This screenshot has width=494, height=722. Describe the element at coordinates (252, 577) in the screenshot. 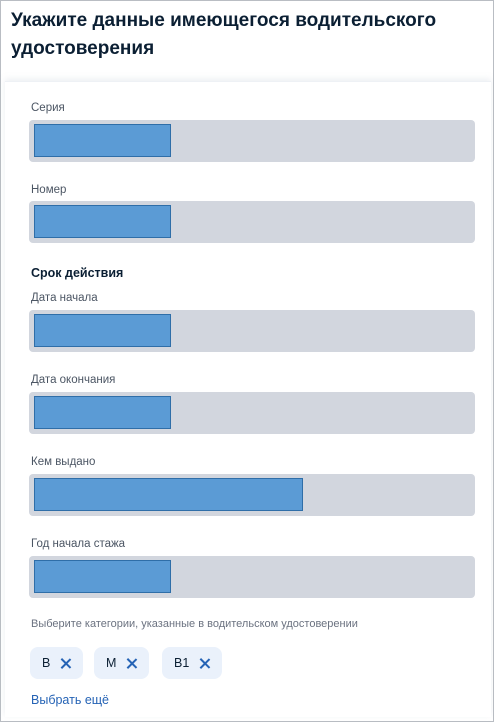

I see `experience-year-field` at that location.